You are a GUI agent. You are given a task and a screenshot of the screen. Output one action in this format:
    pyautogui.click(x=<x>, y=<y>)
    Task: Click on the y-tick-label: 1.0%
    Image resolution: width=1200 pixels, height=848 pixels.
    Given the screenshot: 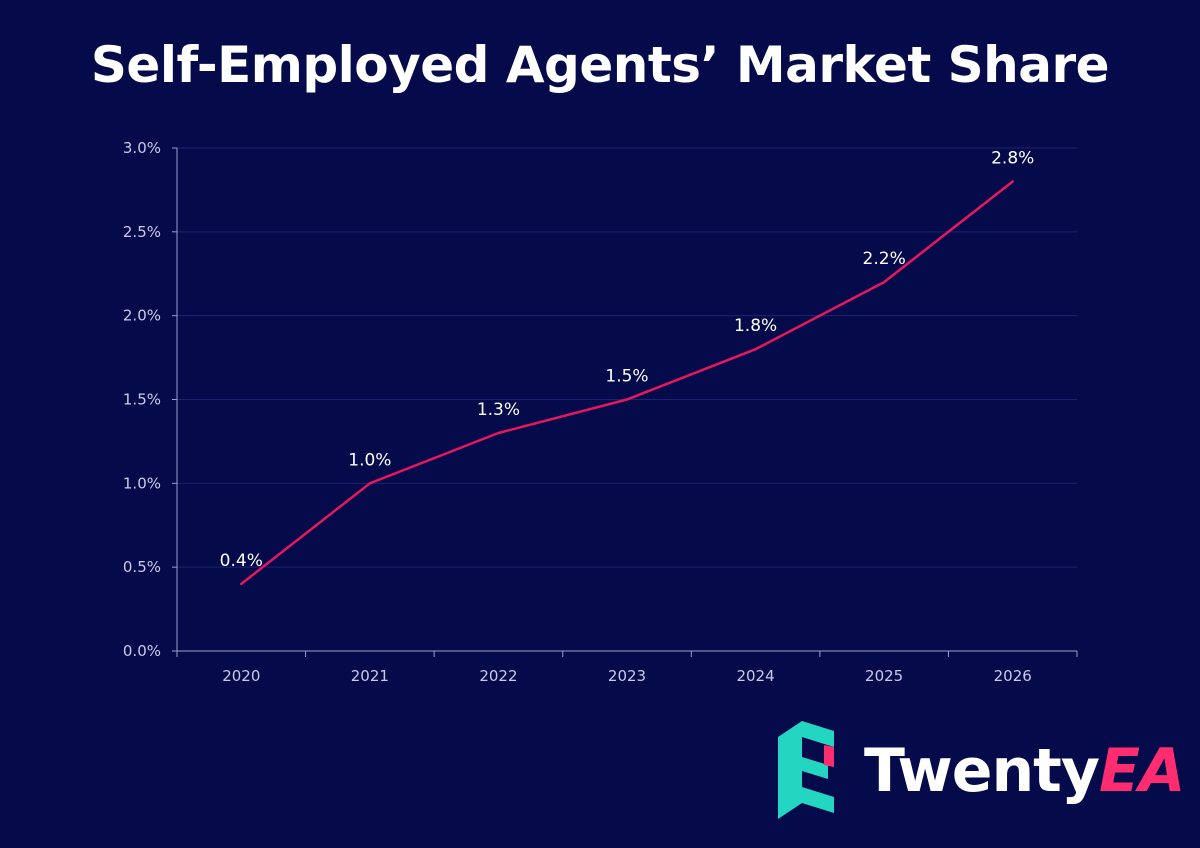 What is the action you would take?
    pyautogui.click(x=142, y=483)
    